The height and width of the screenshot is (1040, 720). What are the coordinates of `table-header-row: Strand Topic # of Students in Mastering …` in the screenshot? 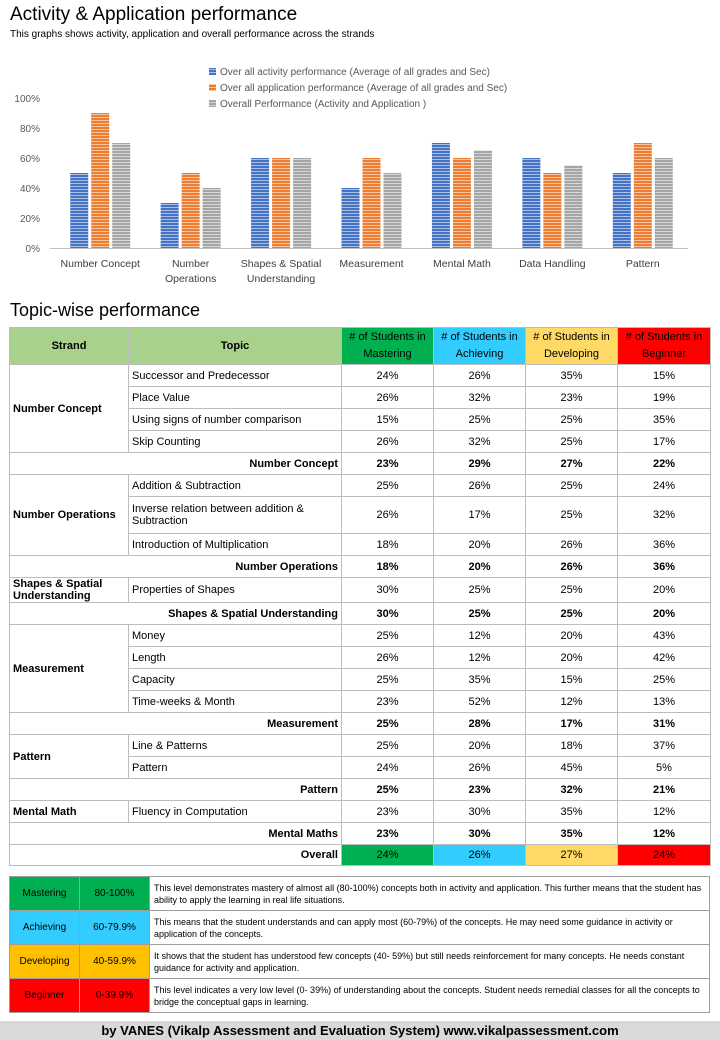 It's located at (360, 346).